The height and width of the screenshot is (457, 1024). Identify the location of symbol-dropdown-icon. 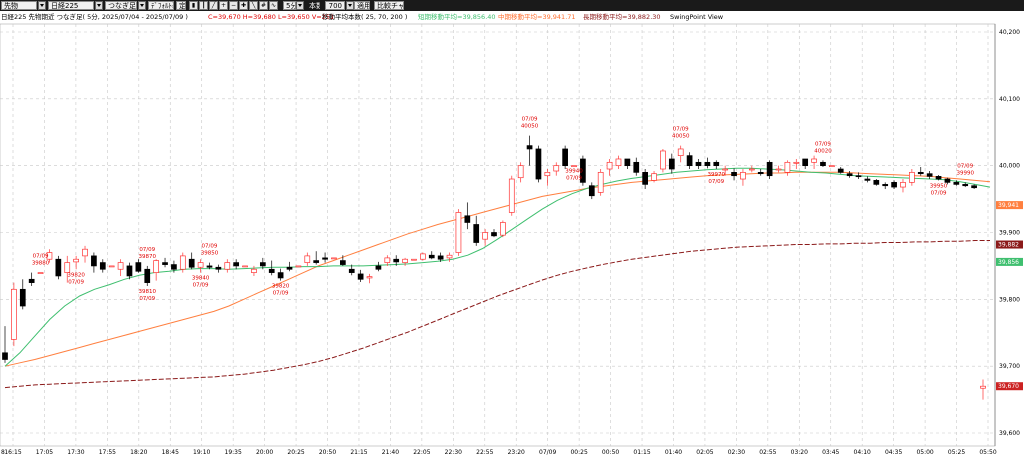
(42, 5).